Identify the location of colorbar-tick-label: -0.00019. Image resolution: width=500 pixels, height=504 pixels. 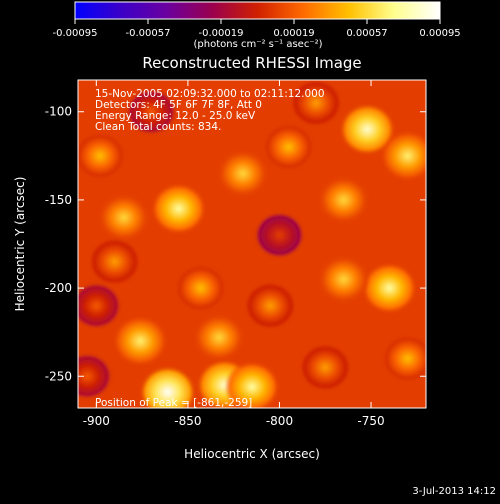
(221, 33).